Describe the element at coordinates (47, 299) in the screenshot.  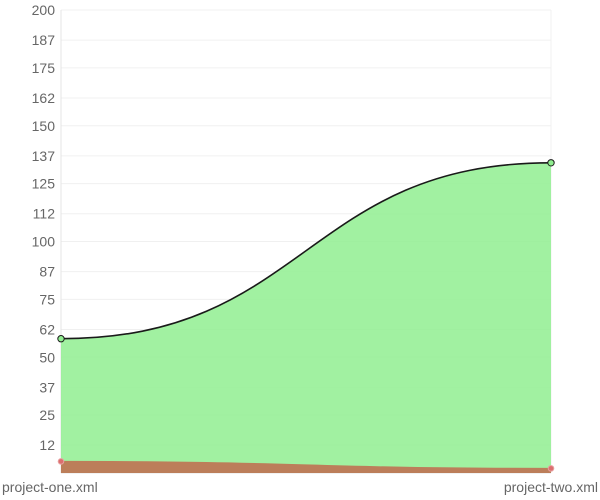
I see `y-tick-label: 75` at that location.